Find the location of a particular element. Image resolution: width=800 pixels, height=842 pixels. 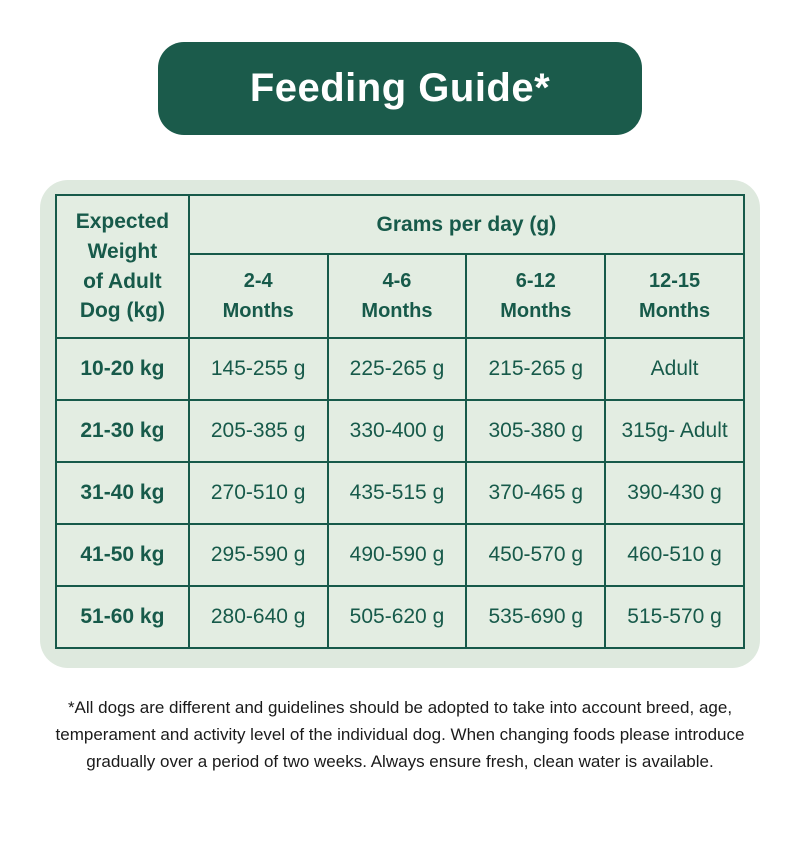

grams-cell: 390-430 g is located at coordinates (674, 493).